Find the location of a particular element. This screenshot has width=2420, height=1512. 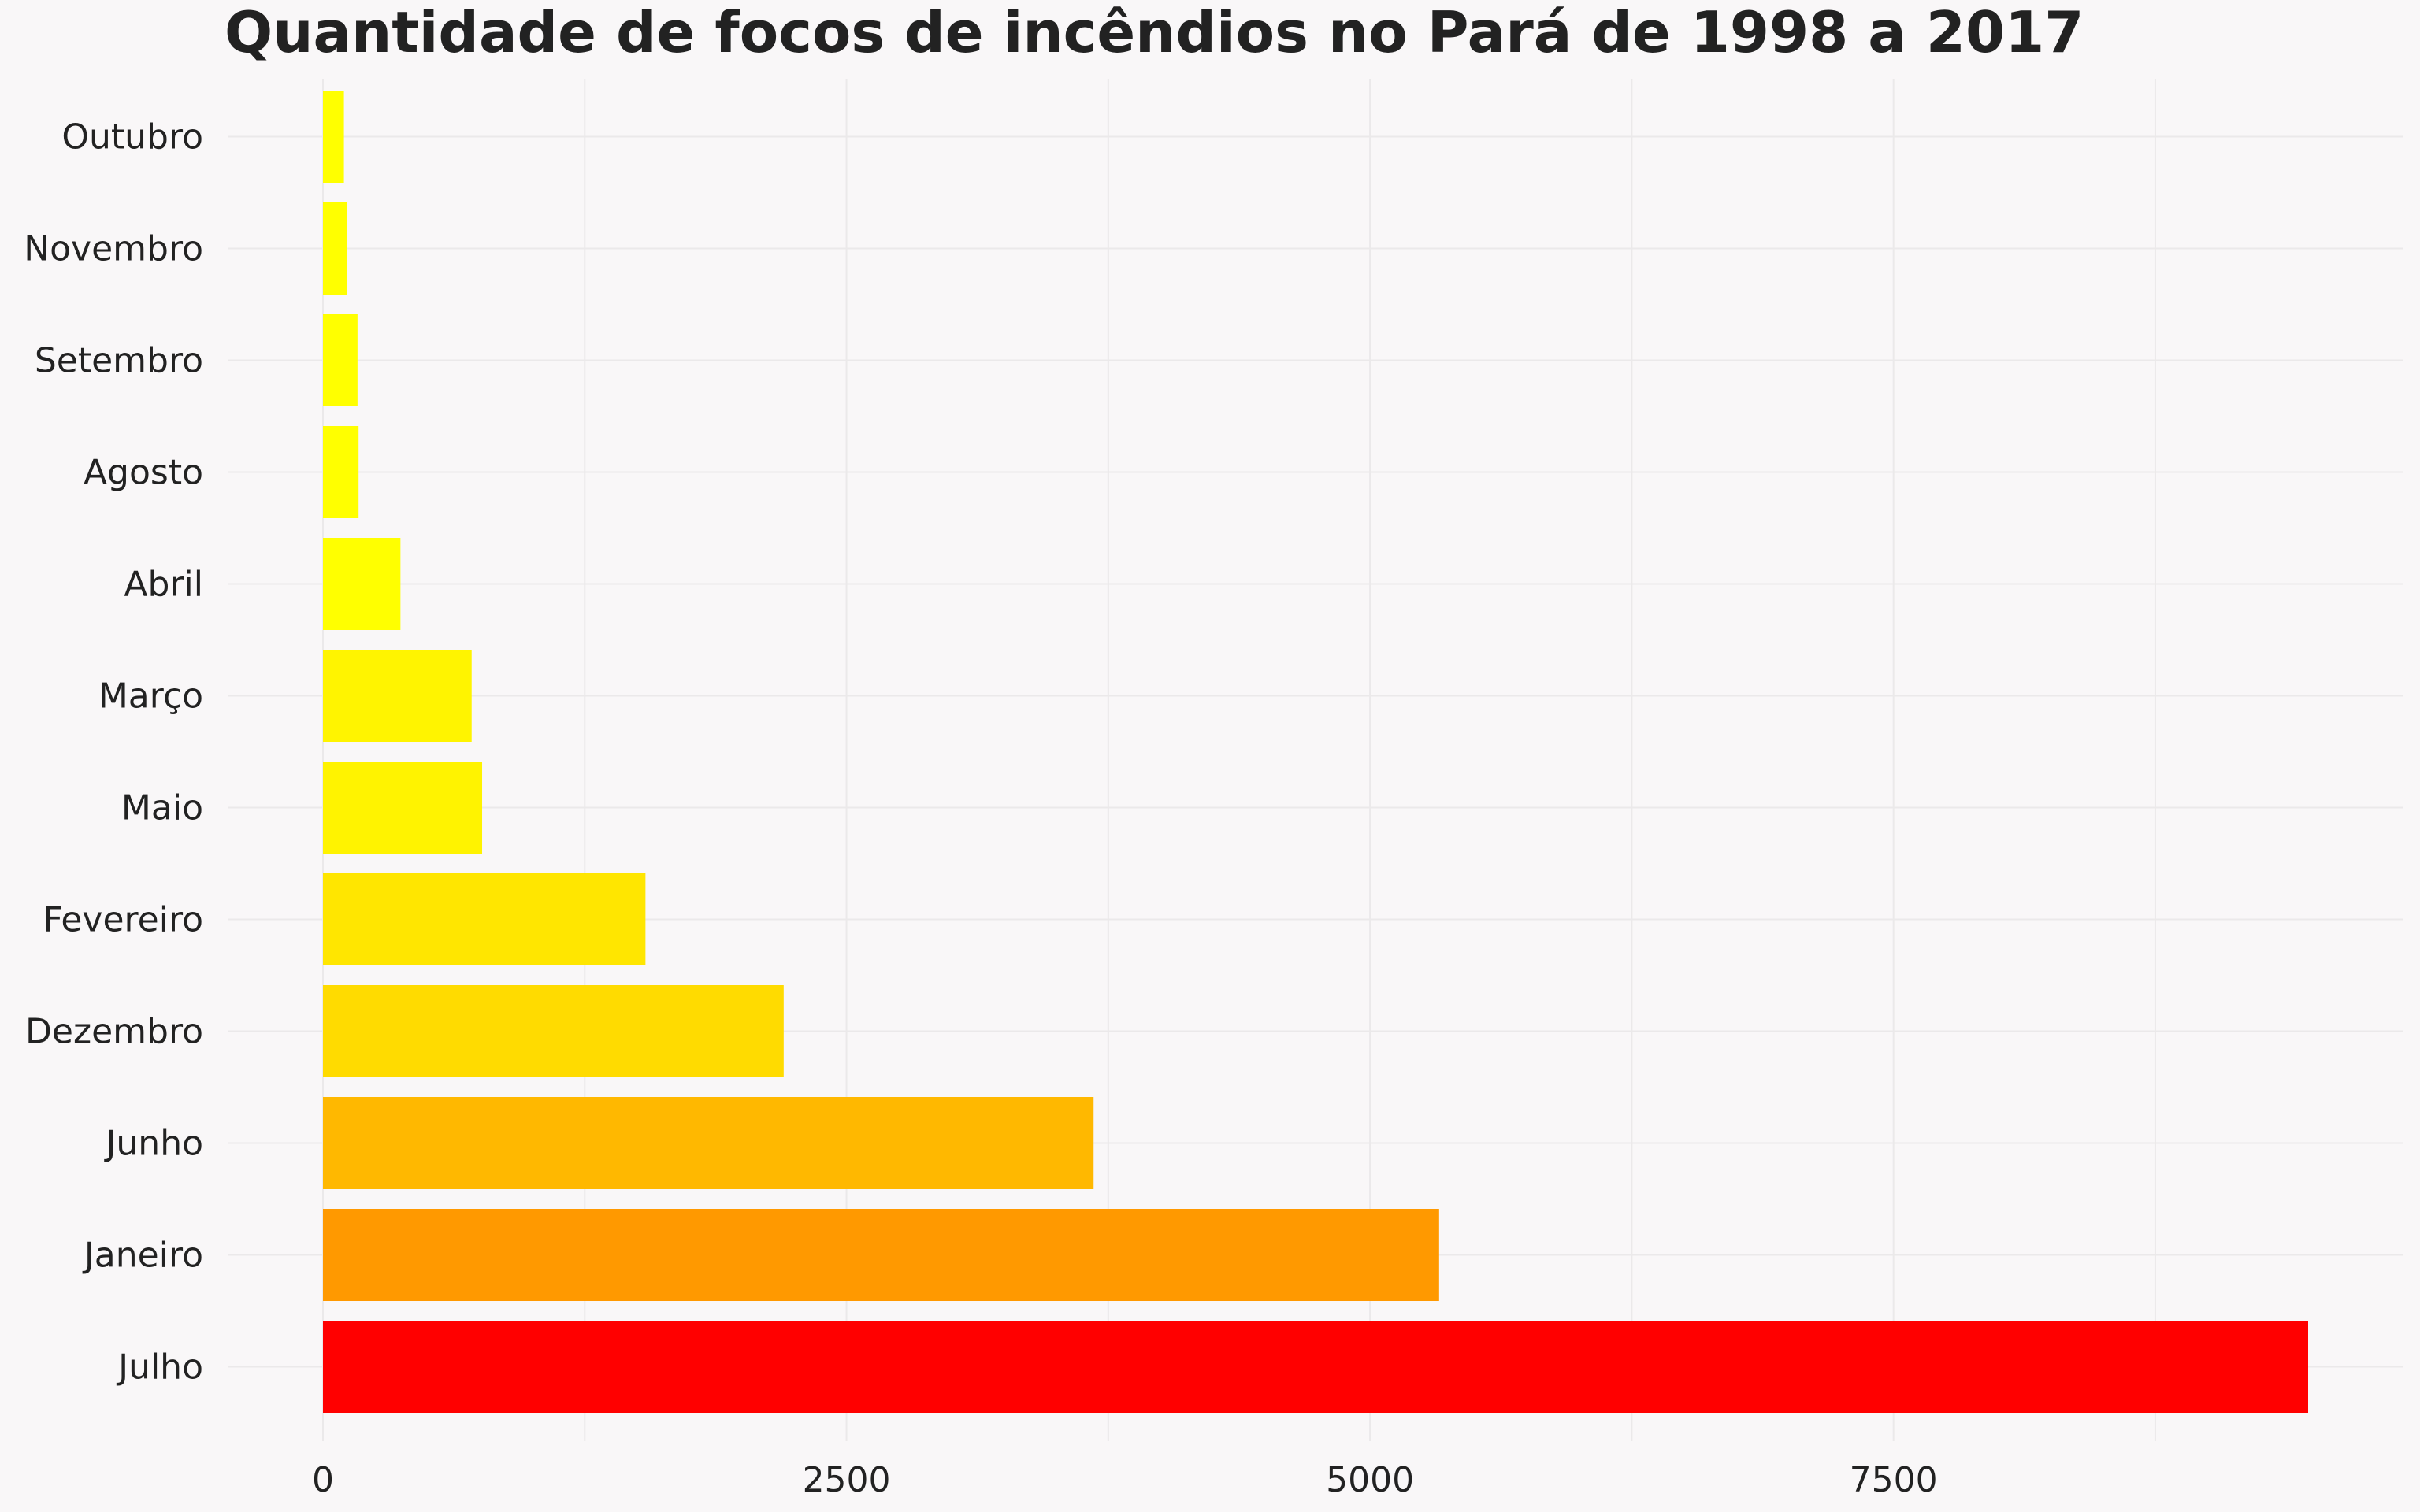

category-label: Março is located at coordinates (150, 696).